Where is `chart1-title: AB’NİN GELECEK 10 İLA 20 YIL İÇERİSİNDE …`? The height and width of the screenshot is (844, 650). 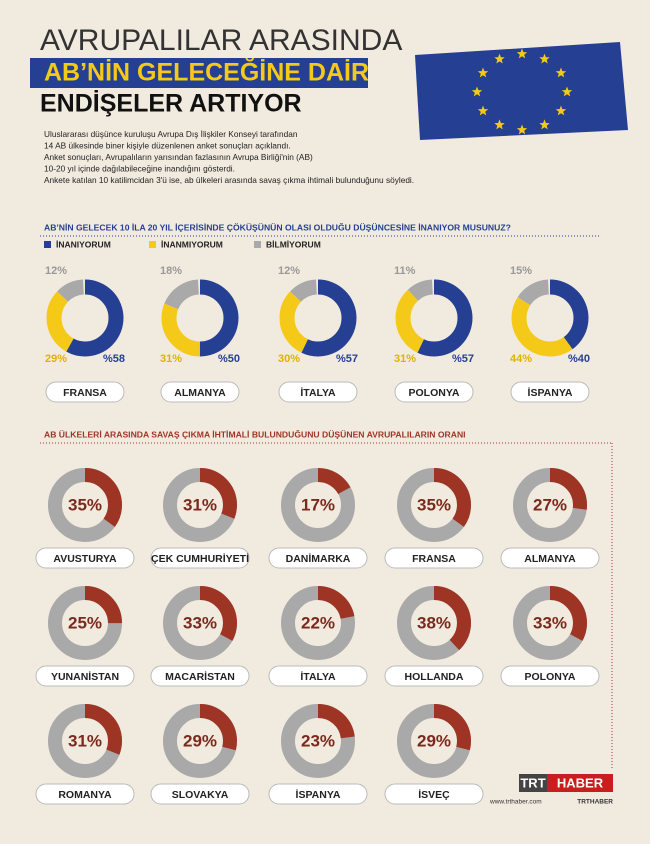 chart1-title: AB’NİN GELECEK 10 İLA 20 YIL İÇERİSİNDE … is located at coordinates (277, 226).